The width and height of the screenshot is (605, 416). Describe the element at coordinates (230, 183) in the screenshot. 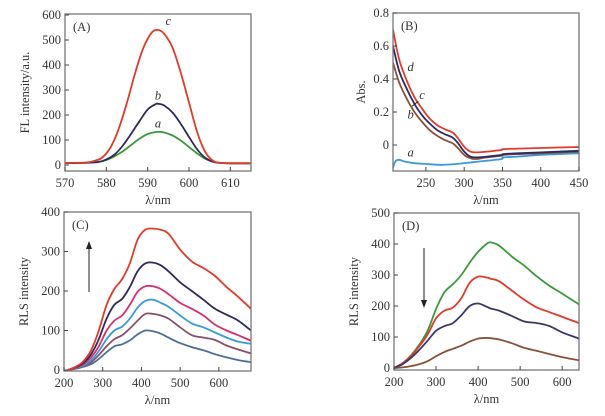

I see `x-tick-label: 610` at that location.